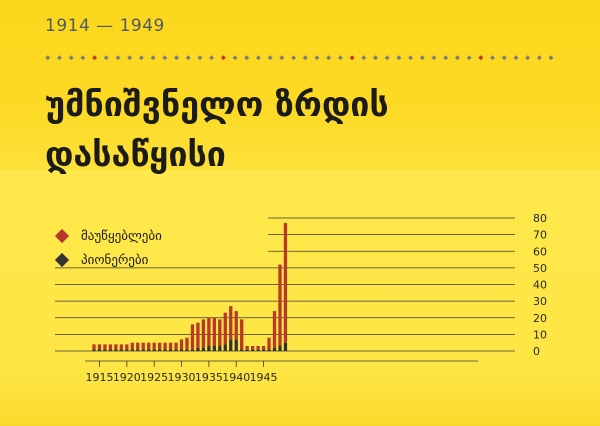 The height and width of the screenshot is (426, 600). What do you see at coordinates (540, 235) in the screenshot?
I see `y-tick-label: 70` at bounding box center [540, 235].